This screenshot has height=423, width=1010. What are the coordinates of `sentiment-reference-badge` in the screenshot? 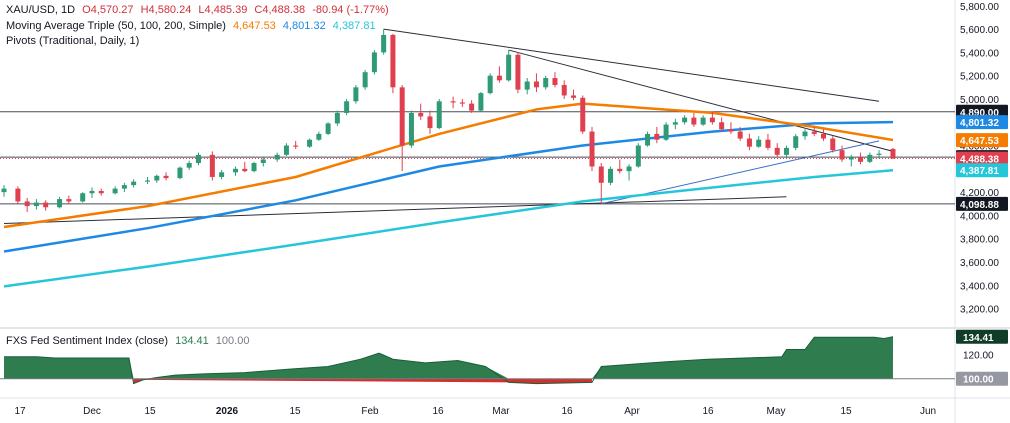 It's located at (982, 378).